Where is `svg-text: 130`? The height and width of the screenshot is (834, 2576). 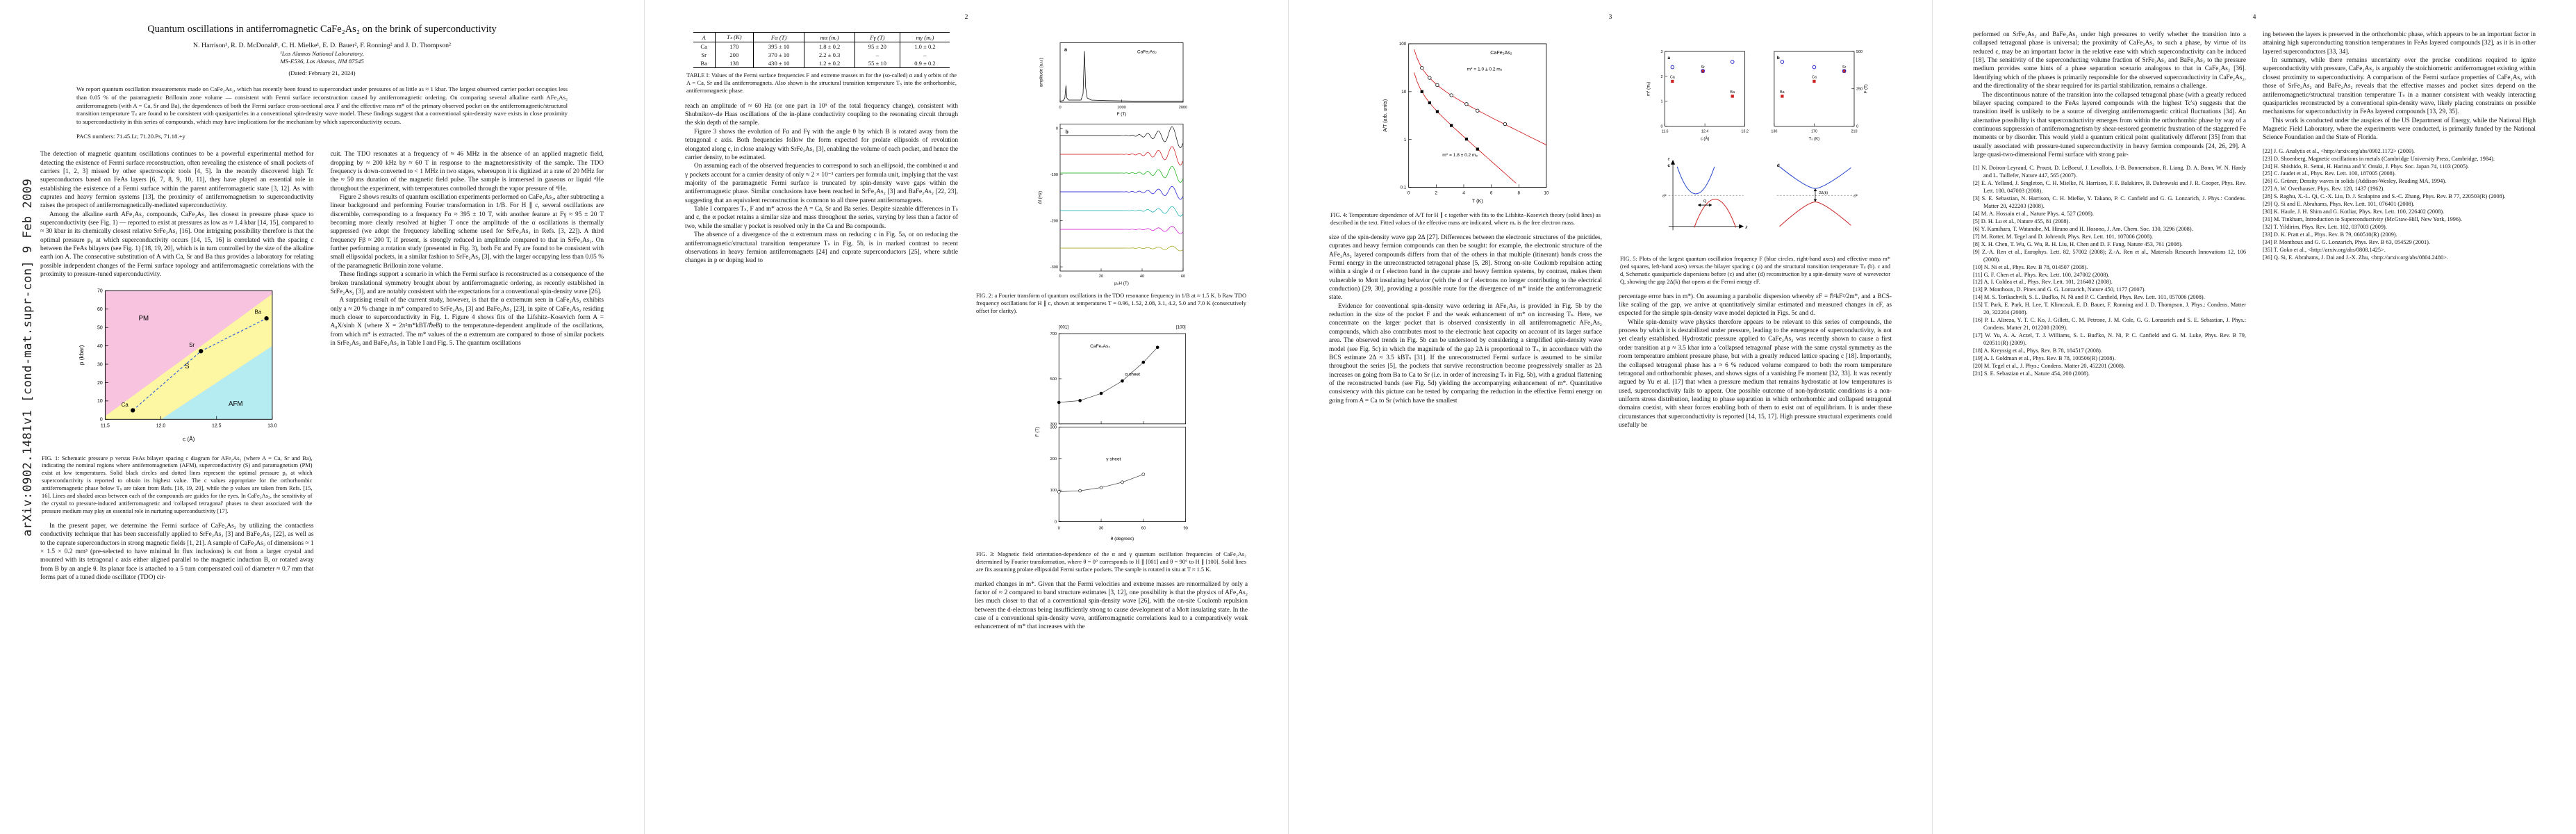 svg-text: 130 is located at coordinates (1774, 132).